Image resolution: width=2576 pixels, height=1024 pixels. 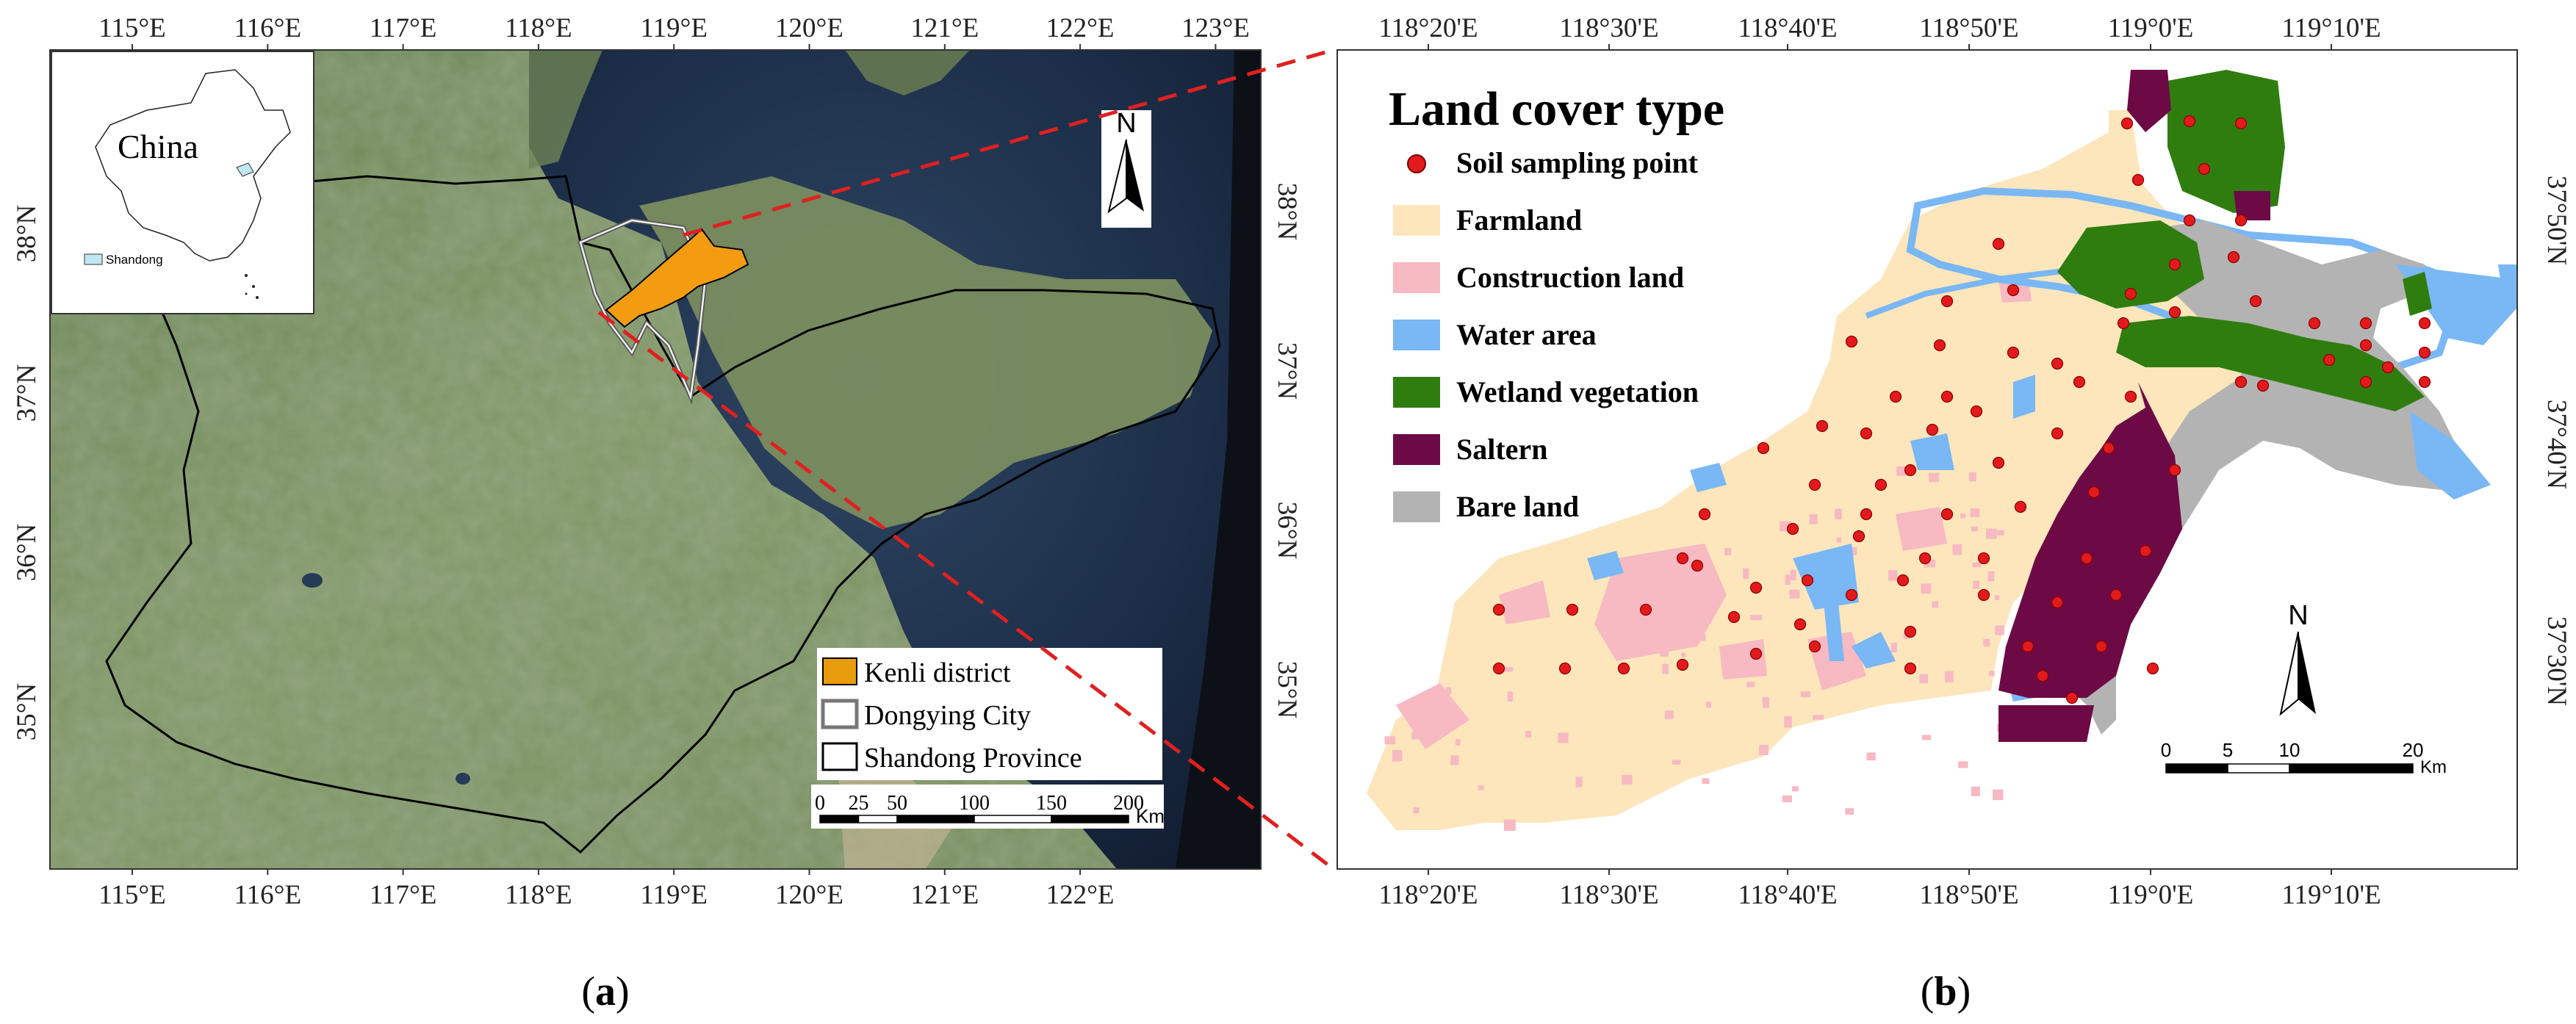 What do you see at coordinates (974, 803) in the screenshot?
I see `scalebar-a-tick: 100` at bounding box center [974, 803].